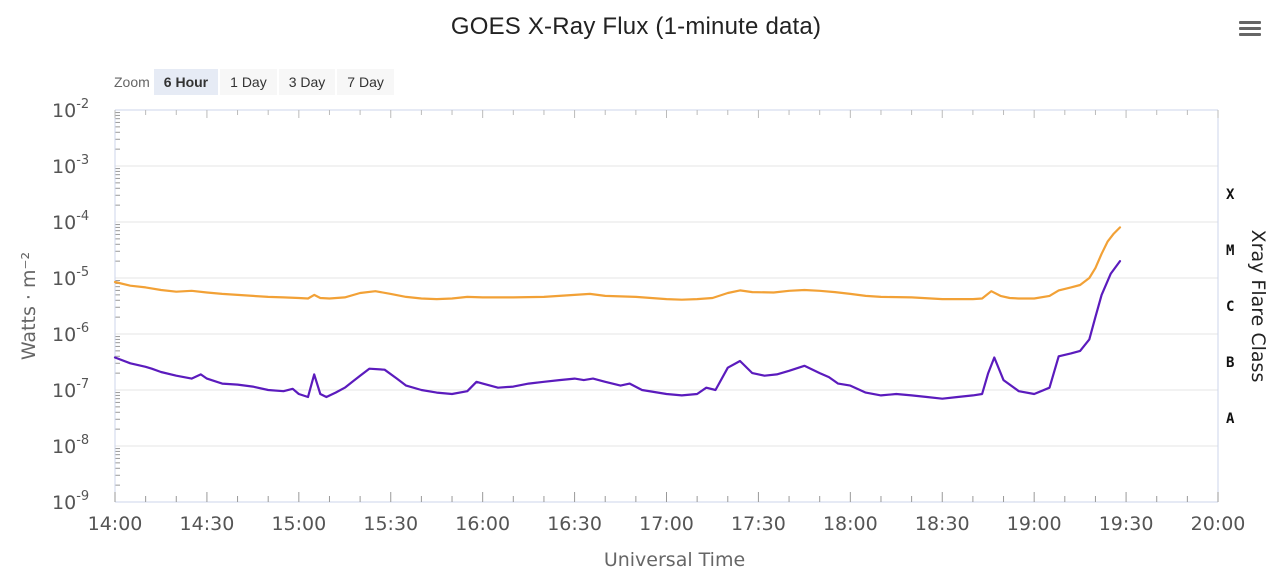  Describe the element at coordinates (758, 524) in the screenshot. I see `x-tick-label: 17:30` at that location.